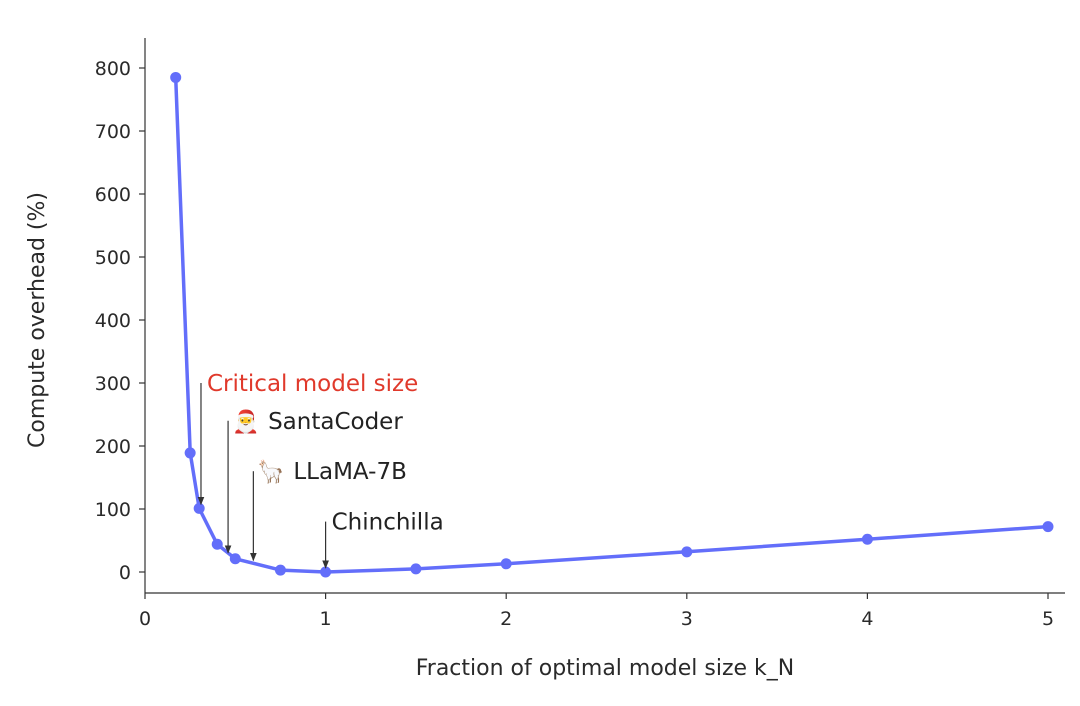 Image resolution: width=1080 pixels, height=706 pixels. What do you see at coordinates (867, 619) in the screenshot?
I see `x-tick-label: 4` at bounding box center [867, 619].